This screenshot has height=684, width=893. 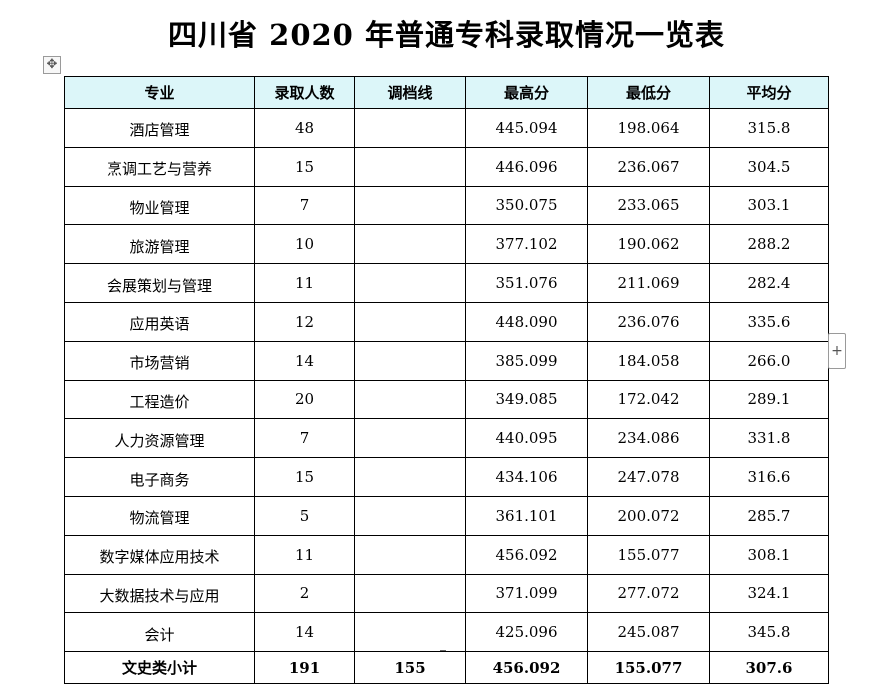 What do you see at coordinates (648, 92) in the screenshot?
I see `header-min: 最低分` at bounding box center [648, 92].